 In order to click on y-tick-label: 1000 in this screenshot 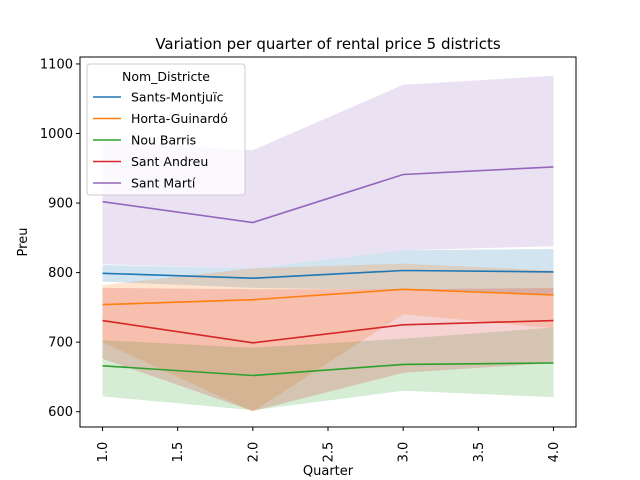, I will do `click(56, 134)`.